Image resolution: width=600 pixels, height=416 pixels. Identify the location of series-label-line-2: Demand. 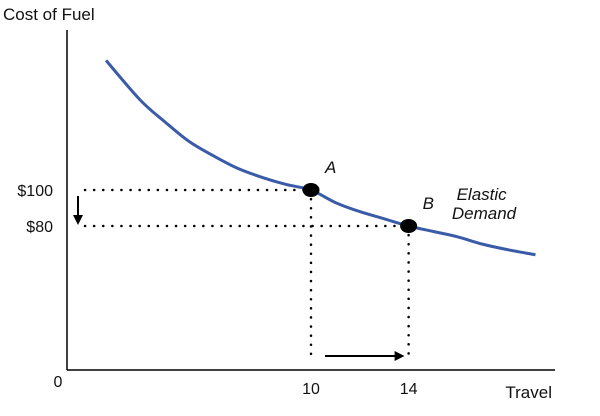
(484, 213).